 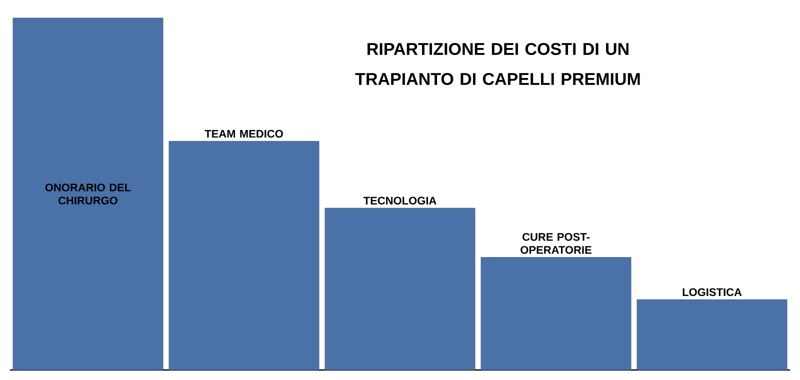 What do you see at coordinates (243, 134) in the screenshot?
I see `x-tick-label: TEAM MEDICO` at bounding box center [243, 134].